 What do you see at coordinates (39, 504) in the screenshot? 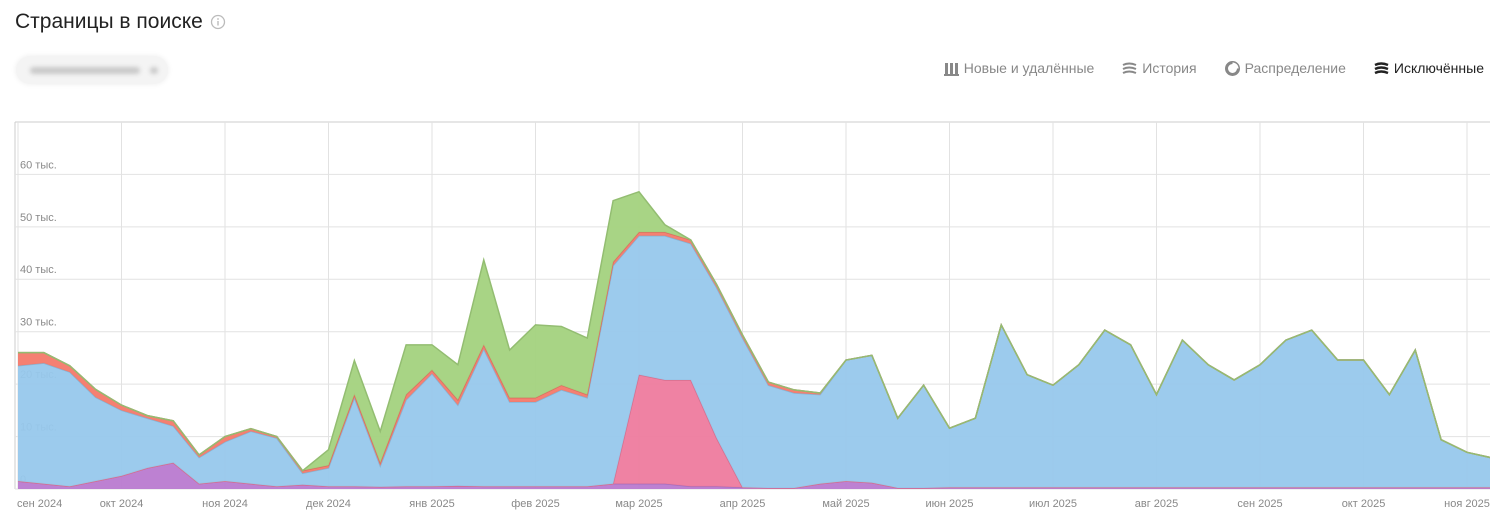
I see `x-tick-label: сен 2024` at bounding box center [39, 504].